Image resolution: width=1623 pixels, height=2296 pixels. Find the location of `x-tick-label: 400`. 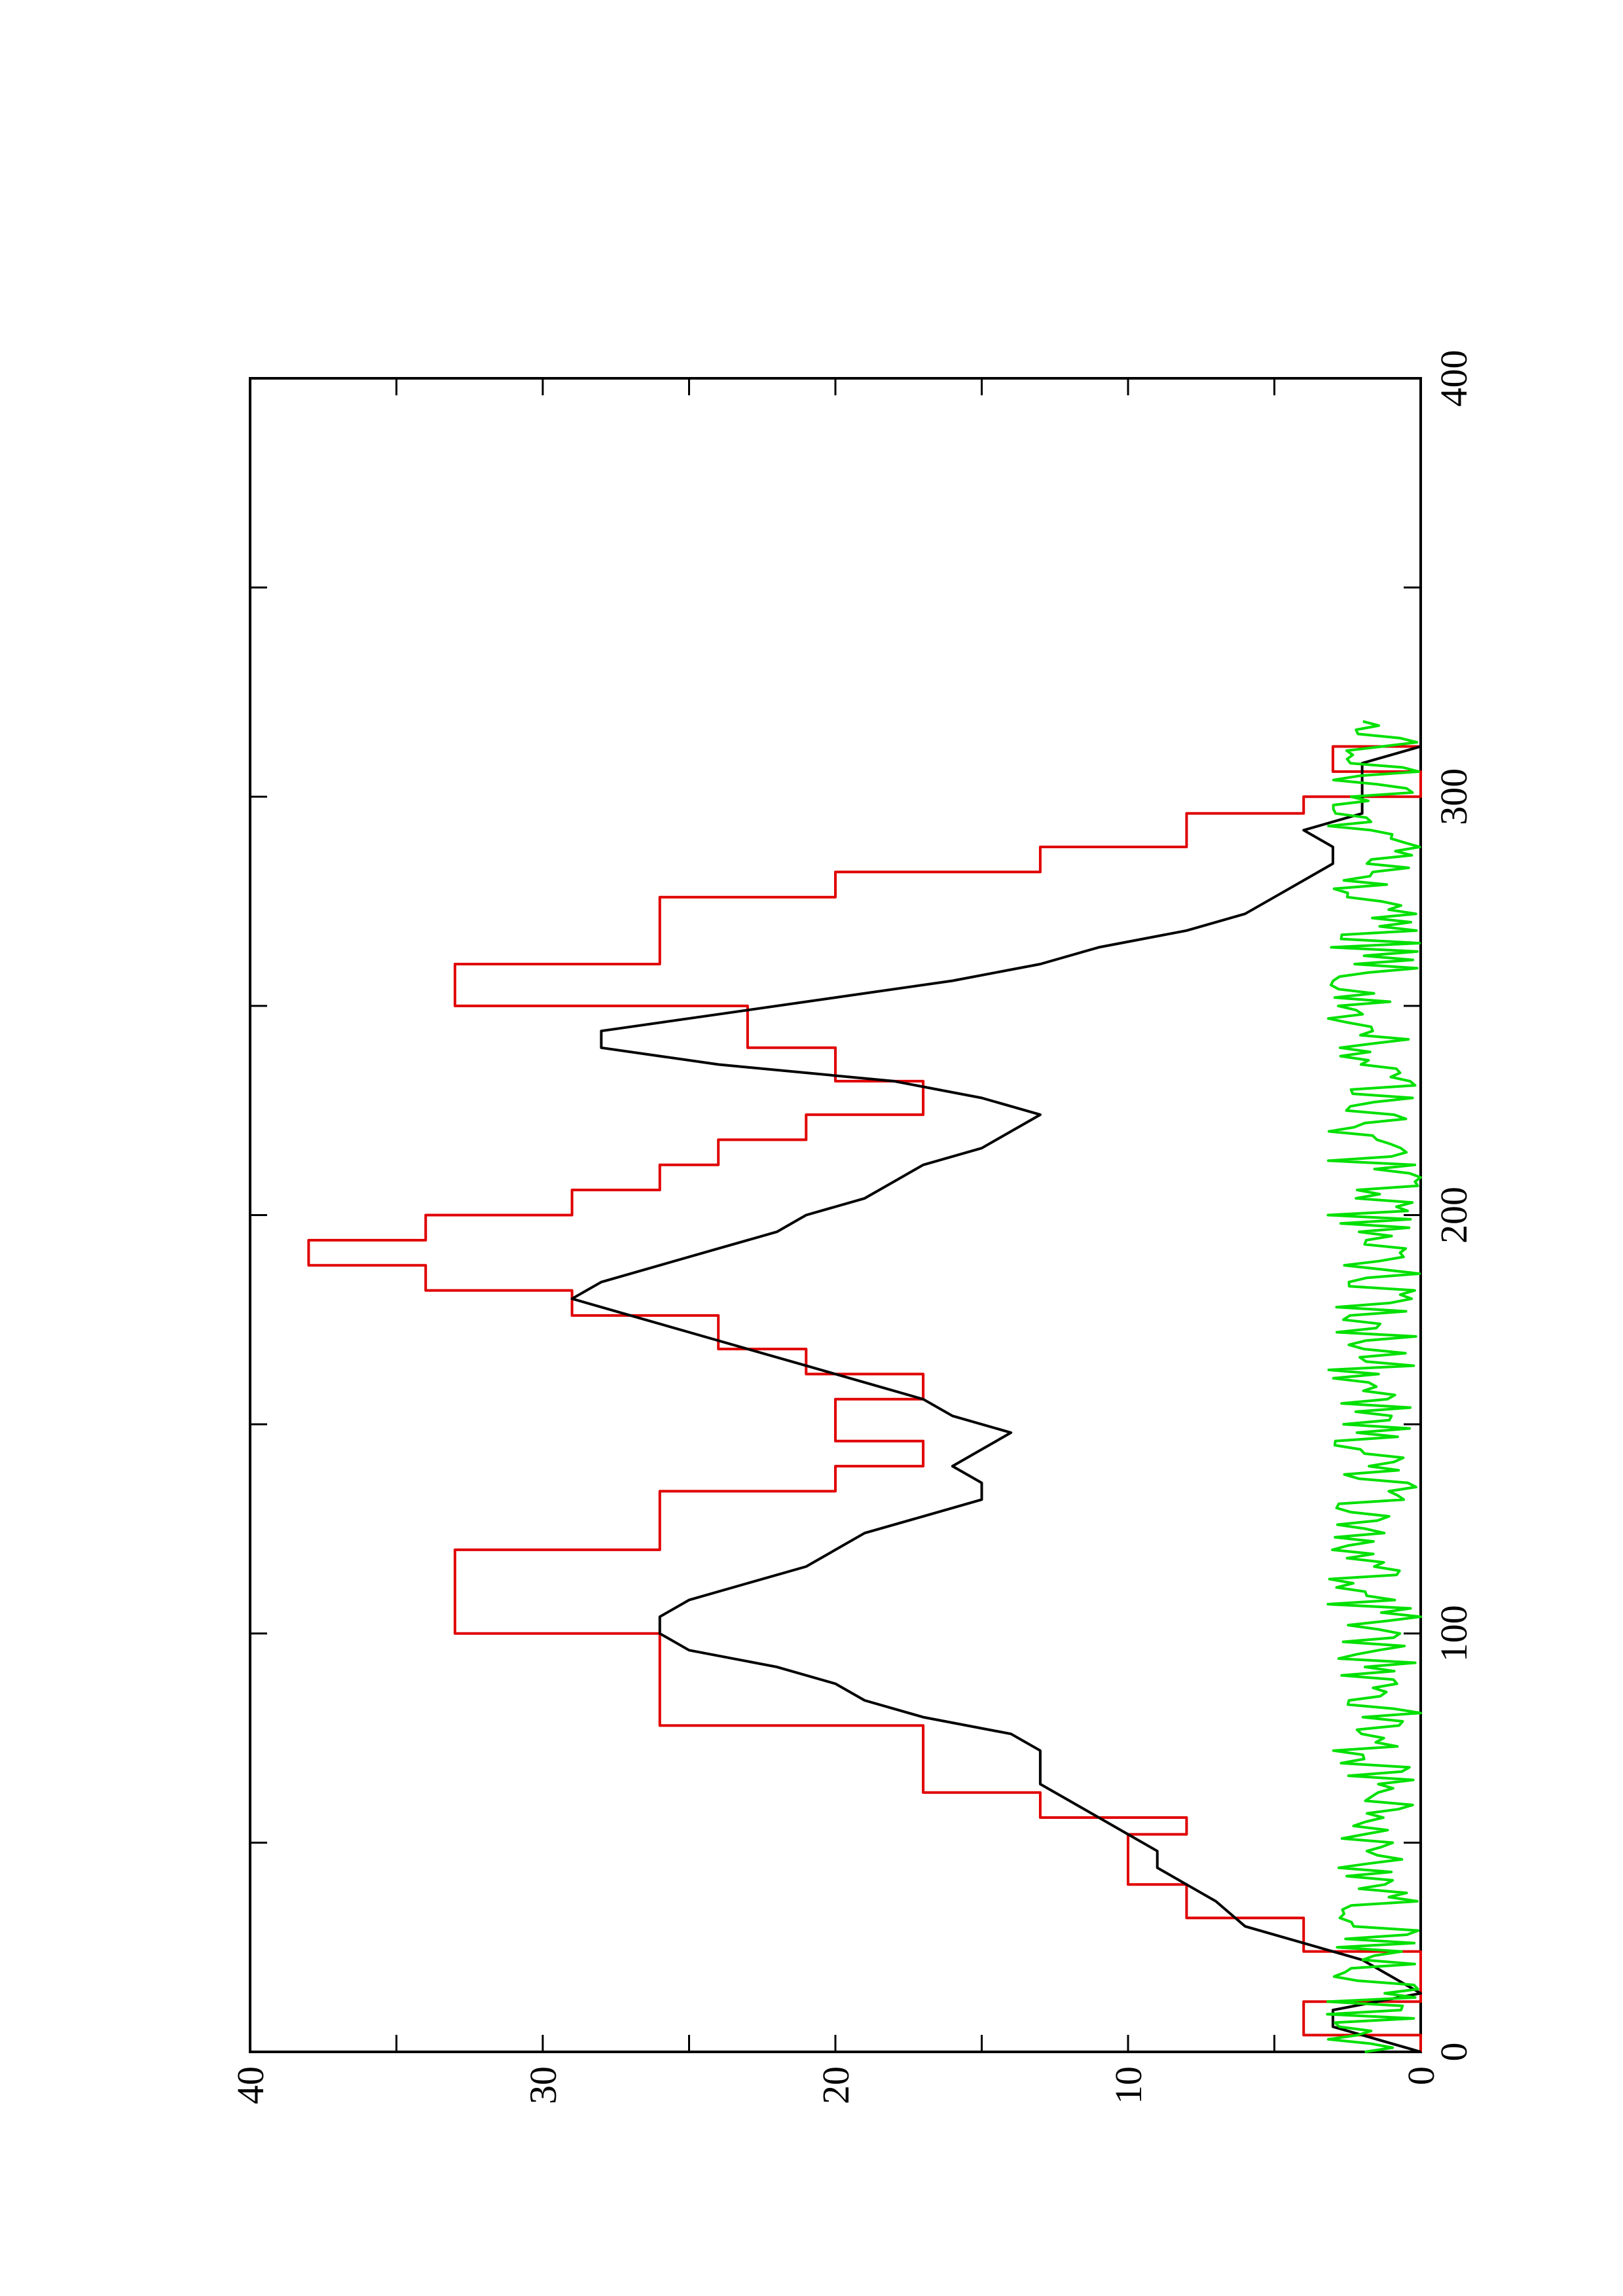

x-tick-label: 400 is located at coordinates (1453, 378).